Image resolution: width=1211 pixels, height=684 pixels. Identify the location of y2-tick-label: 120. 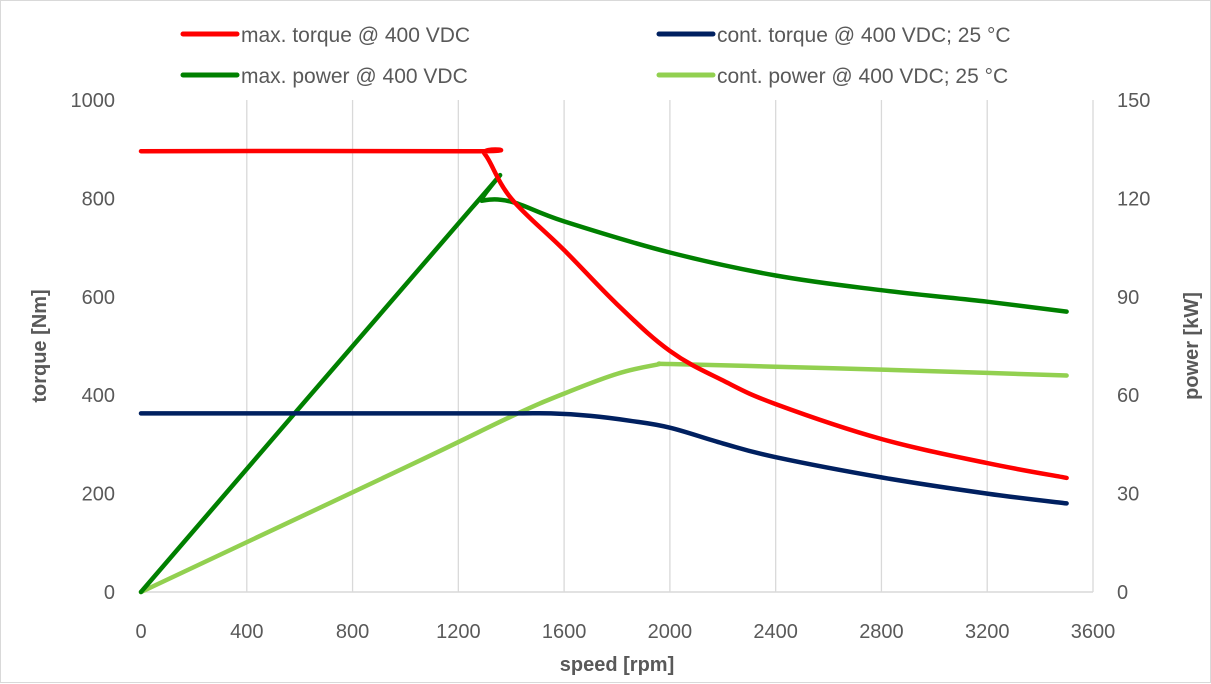
(1133, 199).